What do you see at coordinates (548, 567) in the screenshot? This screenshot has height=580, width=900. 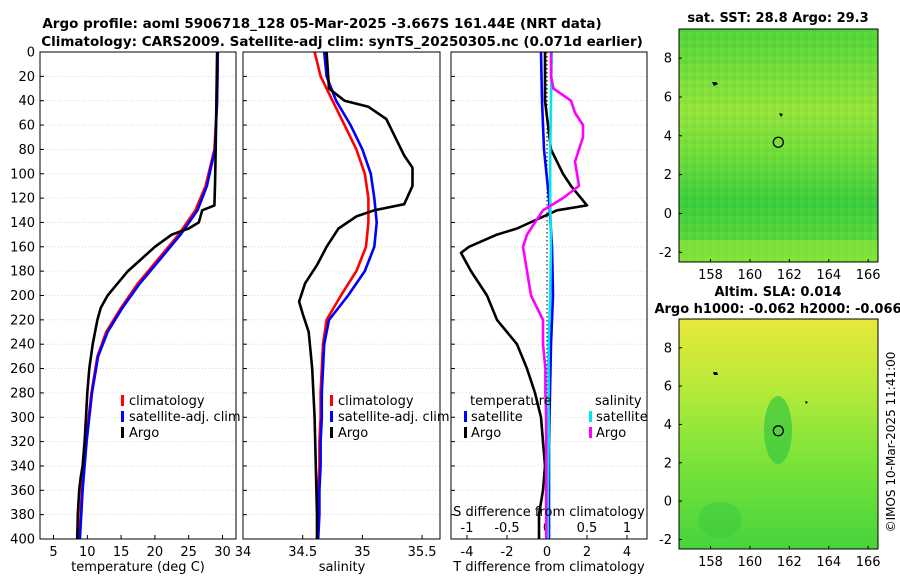 I see `t-difference-xlabel: T difference from climatology` at bounding box center [548, 567].